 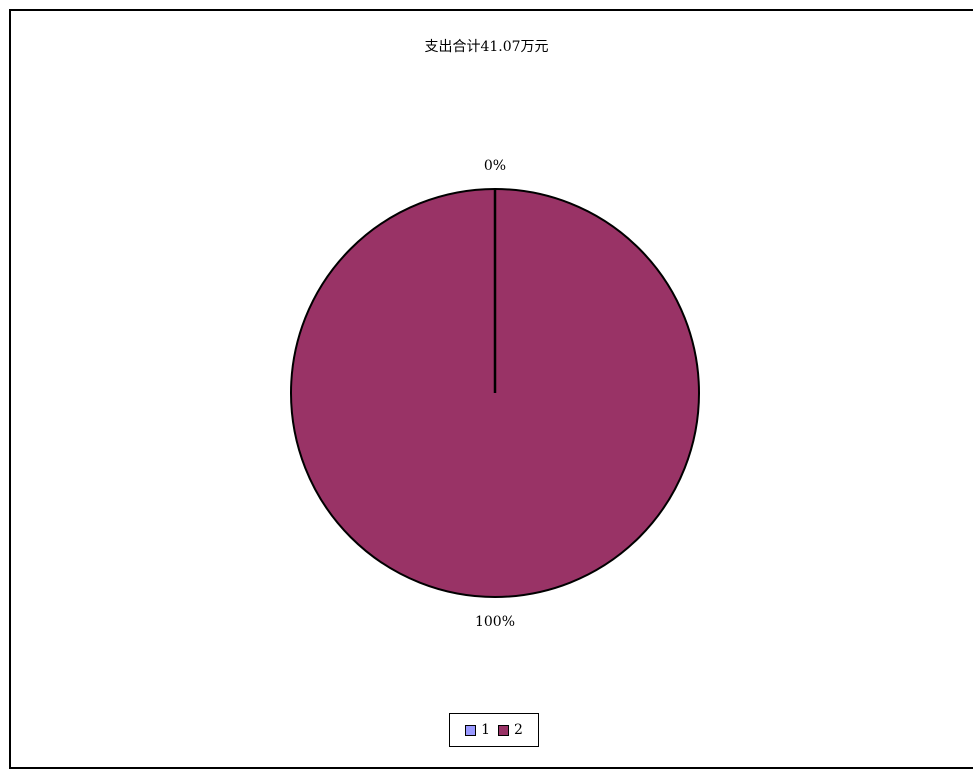 I want to click on legend: 1 2, so click(x=494, y=730).